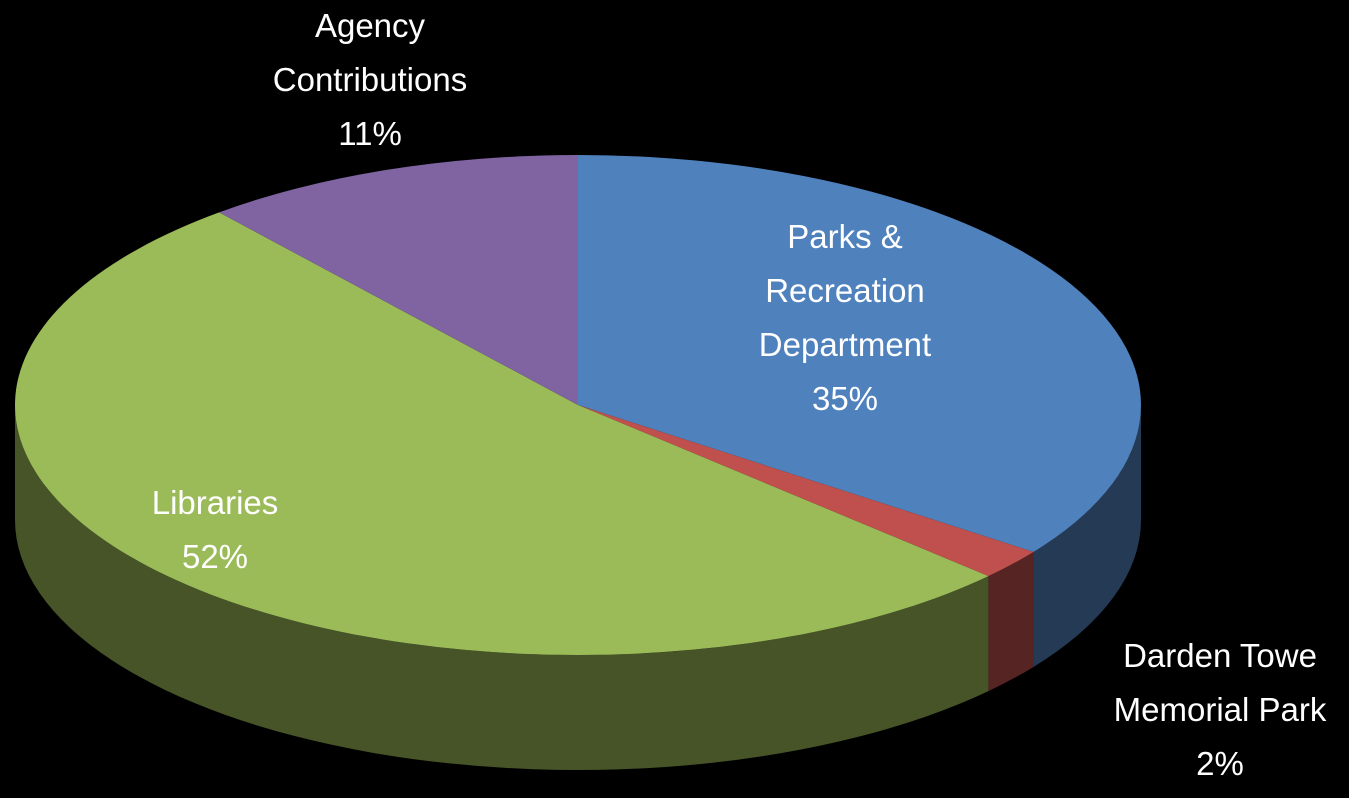 The width and height of the screenshot is (1349, 798). I want to click on percent-label: 52%, so click(215, 556).